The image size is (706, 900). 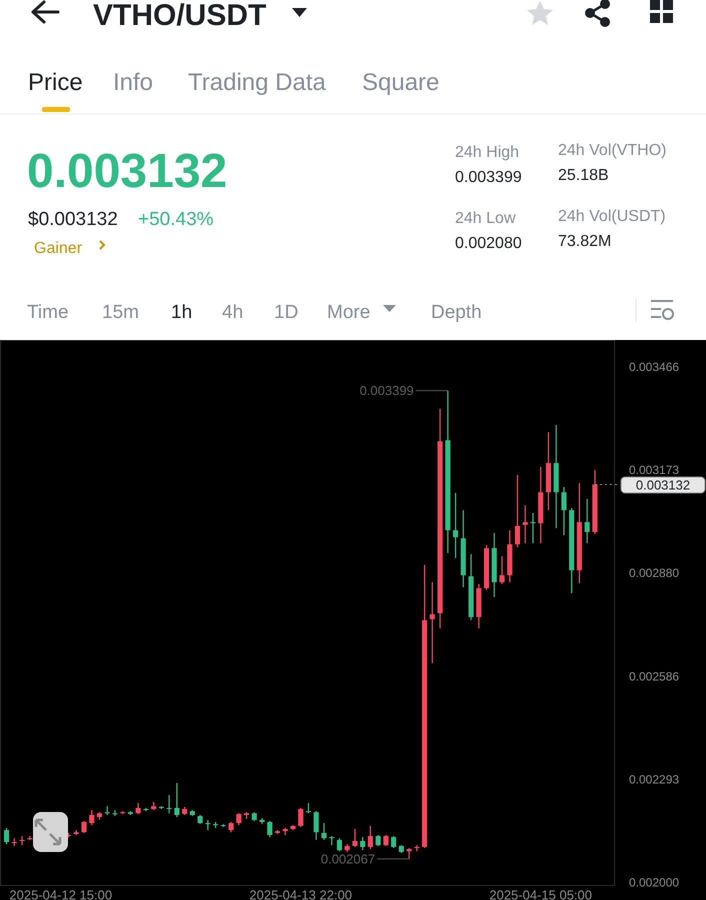 What do you see at coordinates (583, 175) in the screenshot?
I see `text: 25.18B` at bounding box center [583, 175].